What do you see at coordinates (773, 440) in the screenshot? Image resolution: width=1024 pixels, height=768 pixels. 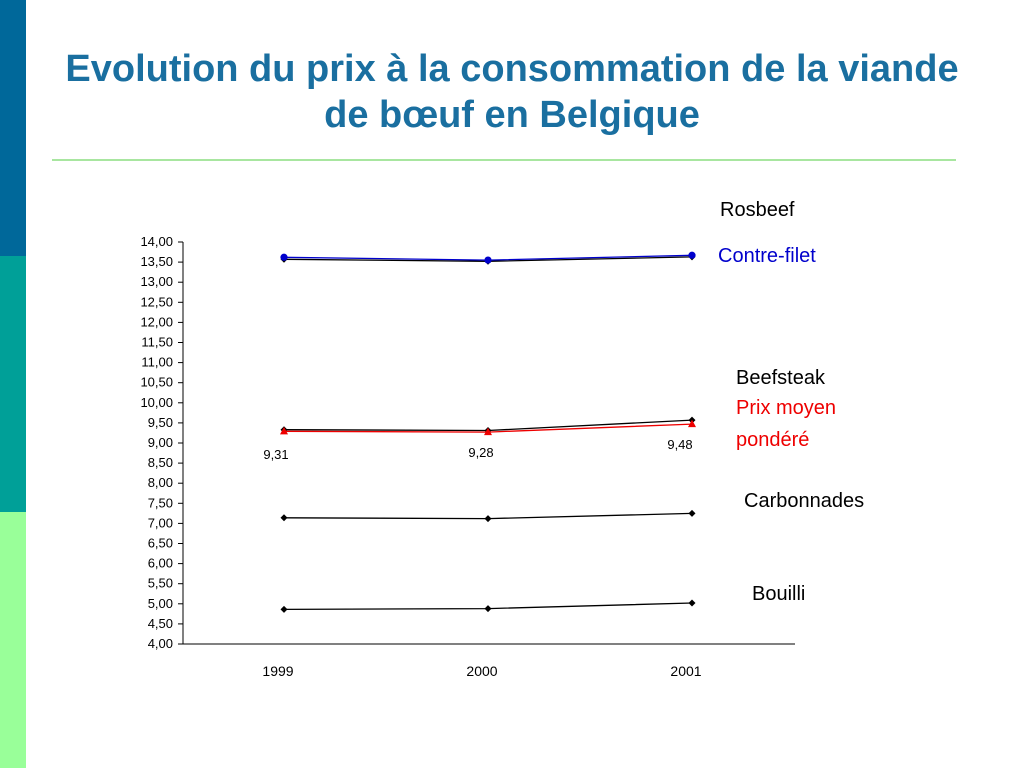 I see `legend-label-prix-moyen-line2: pondéré` at bounding box center [773, 440].